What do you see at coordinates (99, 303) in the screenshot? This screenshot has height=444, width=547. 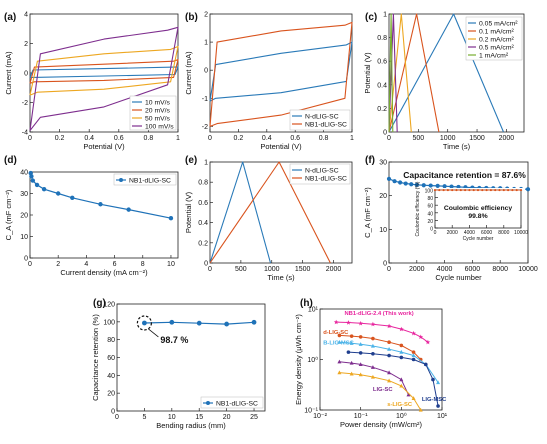 I see `panel-label: (g)` at bounding box center [99, 303].